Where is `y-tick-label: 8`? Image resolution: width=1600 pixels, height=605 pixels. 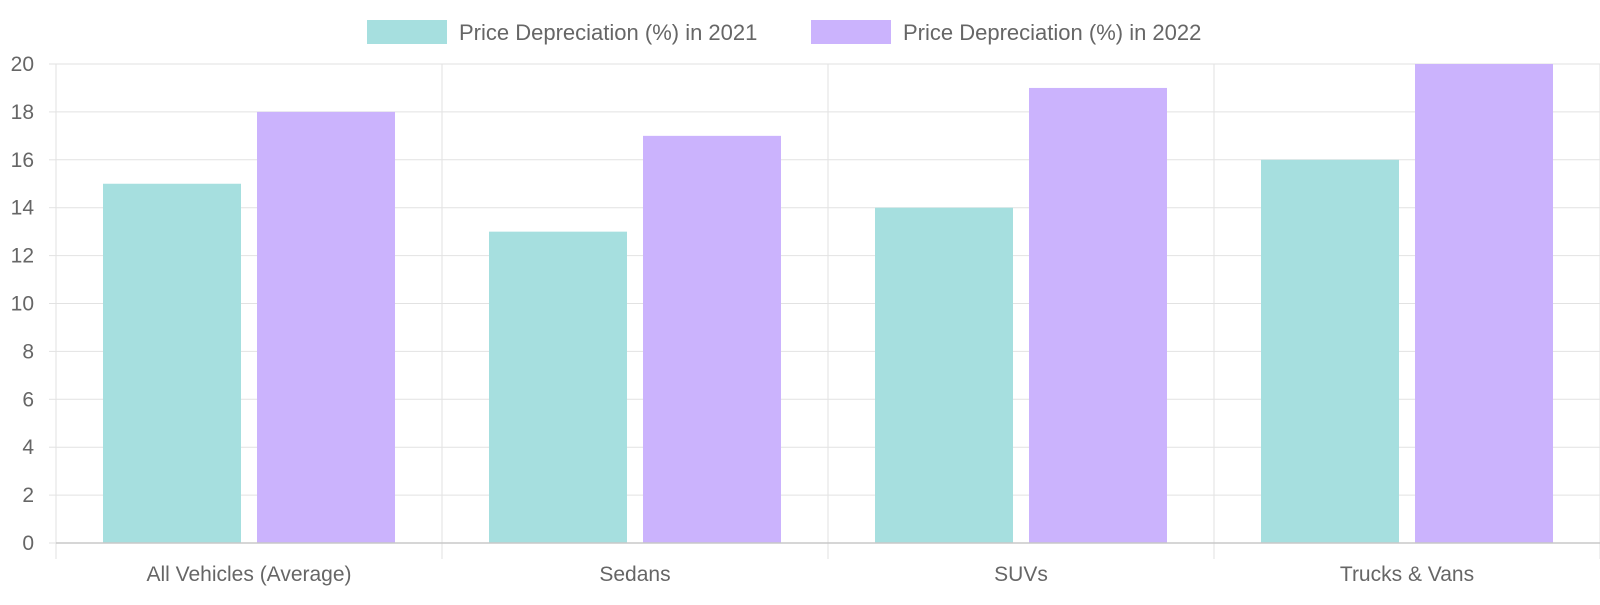
y-tick-label: 8 is located at coordinates (28, 351).